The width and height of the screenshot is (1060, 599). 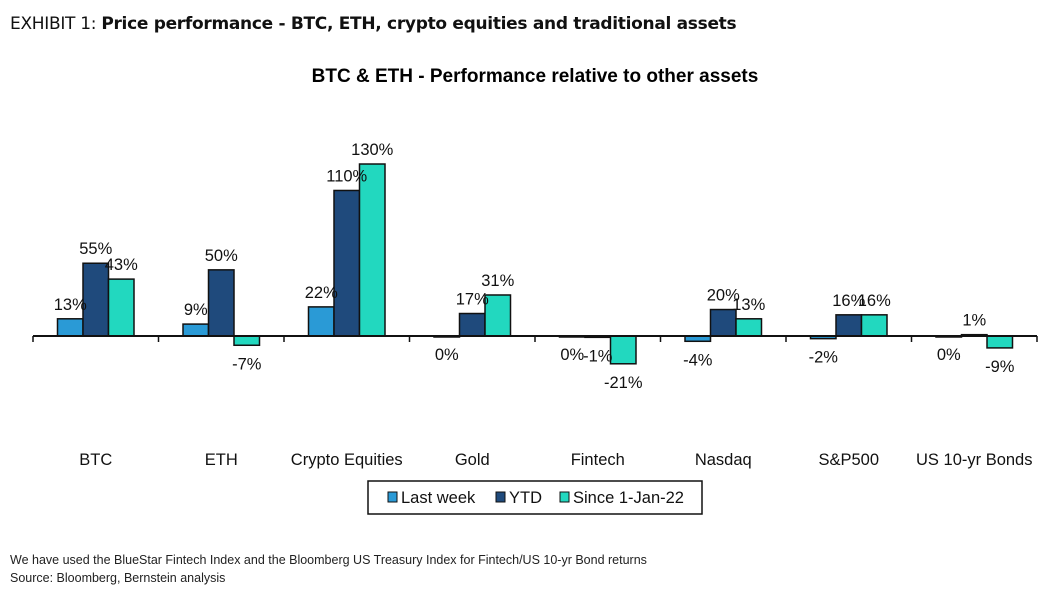 I want to click on data-label: 55%, so click(x=95, y=249).